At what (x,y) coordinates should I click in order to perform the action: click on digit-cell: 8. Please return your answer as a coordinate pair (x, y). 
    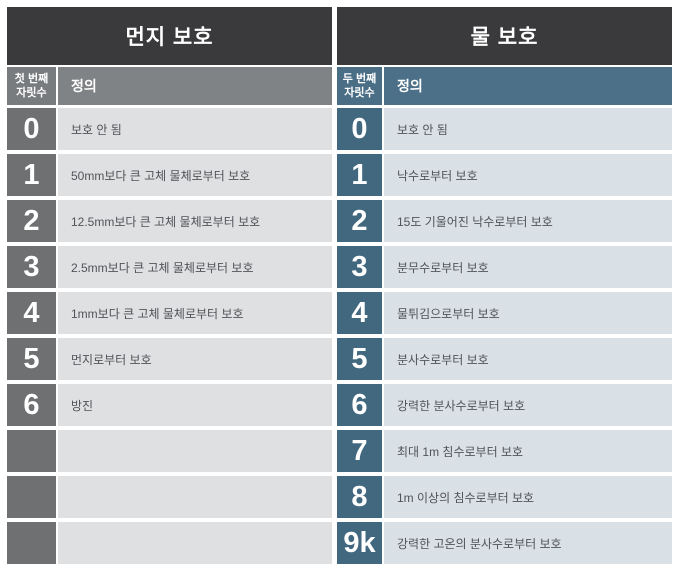
    Looking at the image, I should click on (359, 497).